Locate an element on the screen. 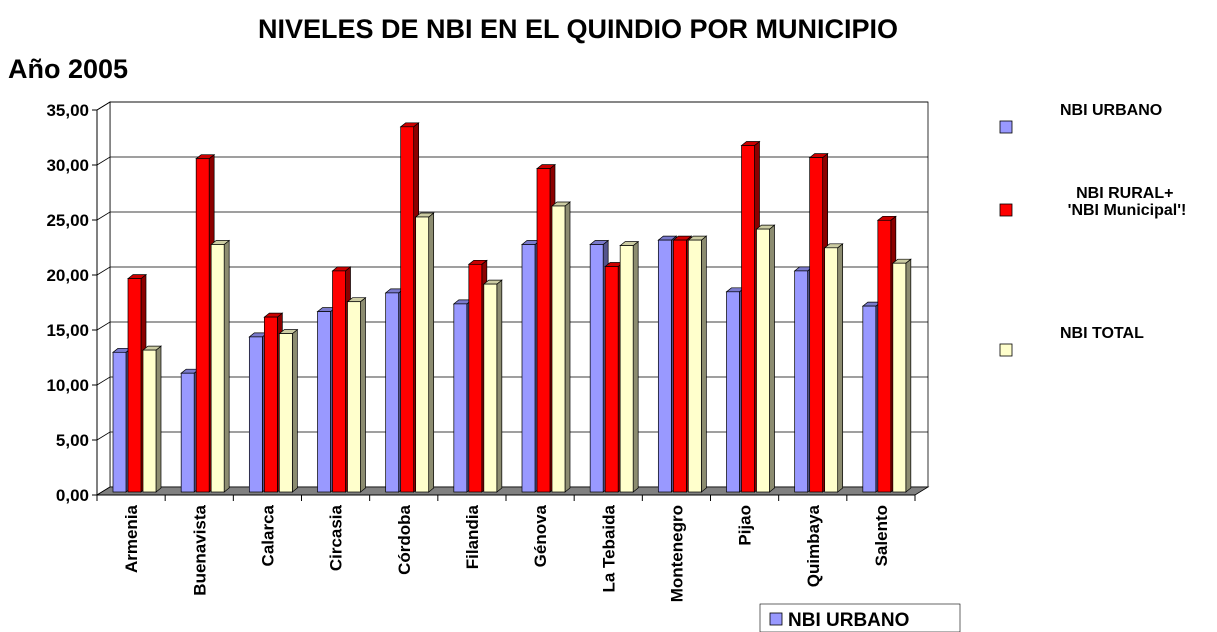  x-tick-label: Génova is located at coordinates (540, 535).